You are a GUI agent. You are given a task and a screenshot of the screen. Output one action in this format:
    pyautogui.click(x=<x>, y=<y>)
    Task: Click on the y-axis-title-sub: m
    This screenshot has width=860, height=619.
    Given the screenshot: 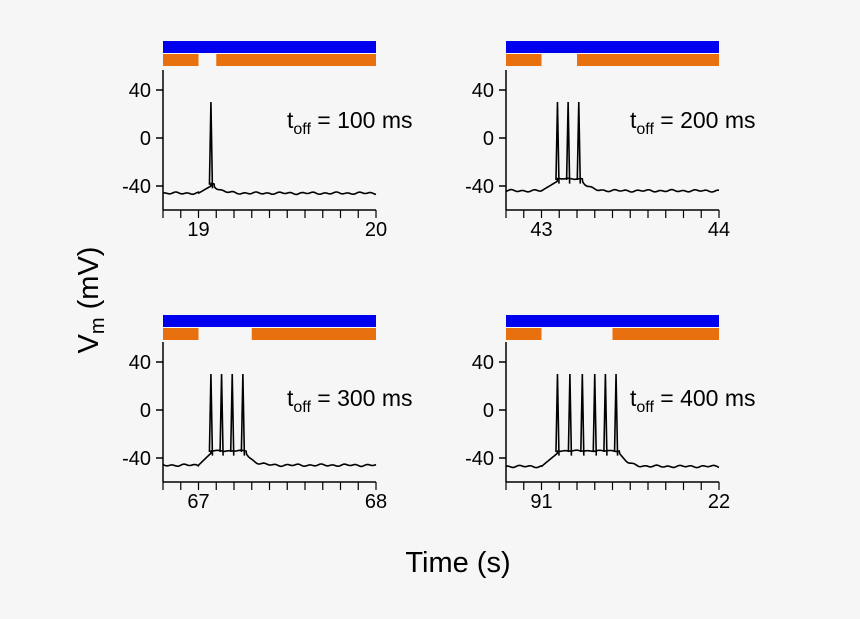 What is the action you would take?
    pyautogui.click(x=98, y=325)
    